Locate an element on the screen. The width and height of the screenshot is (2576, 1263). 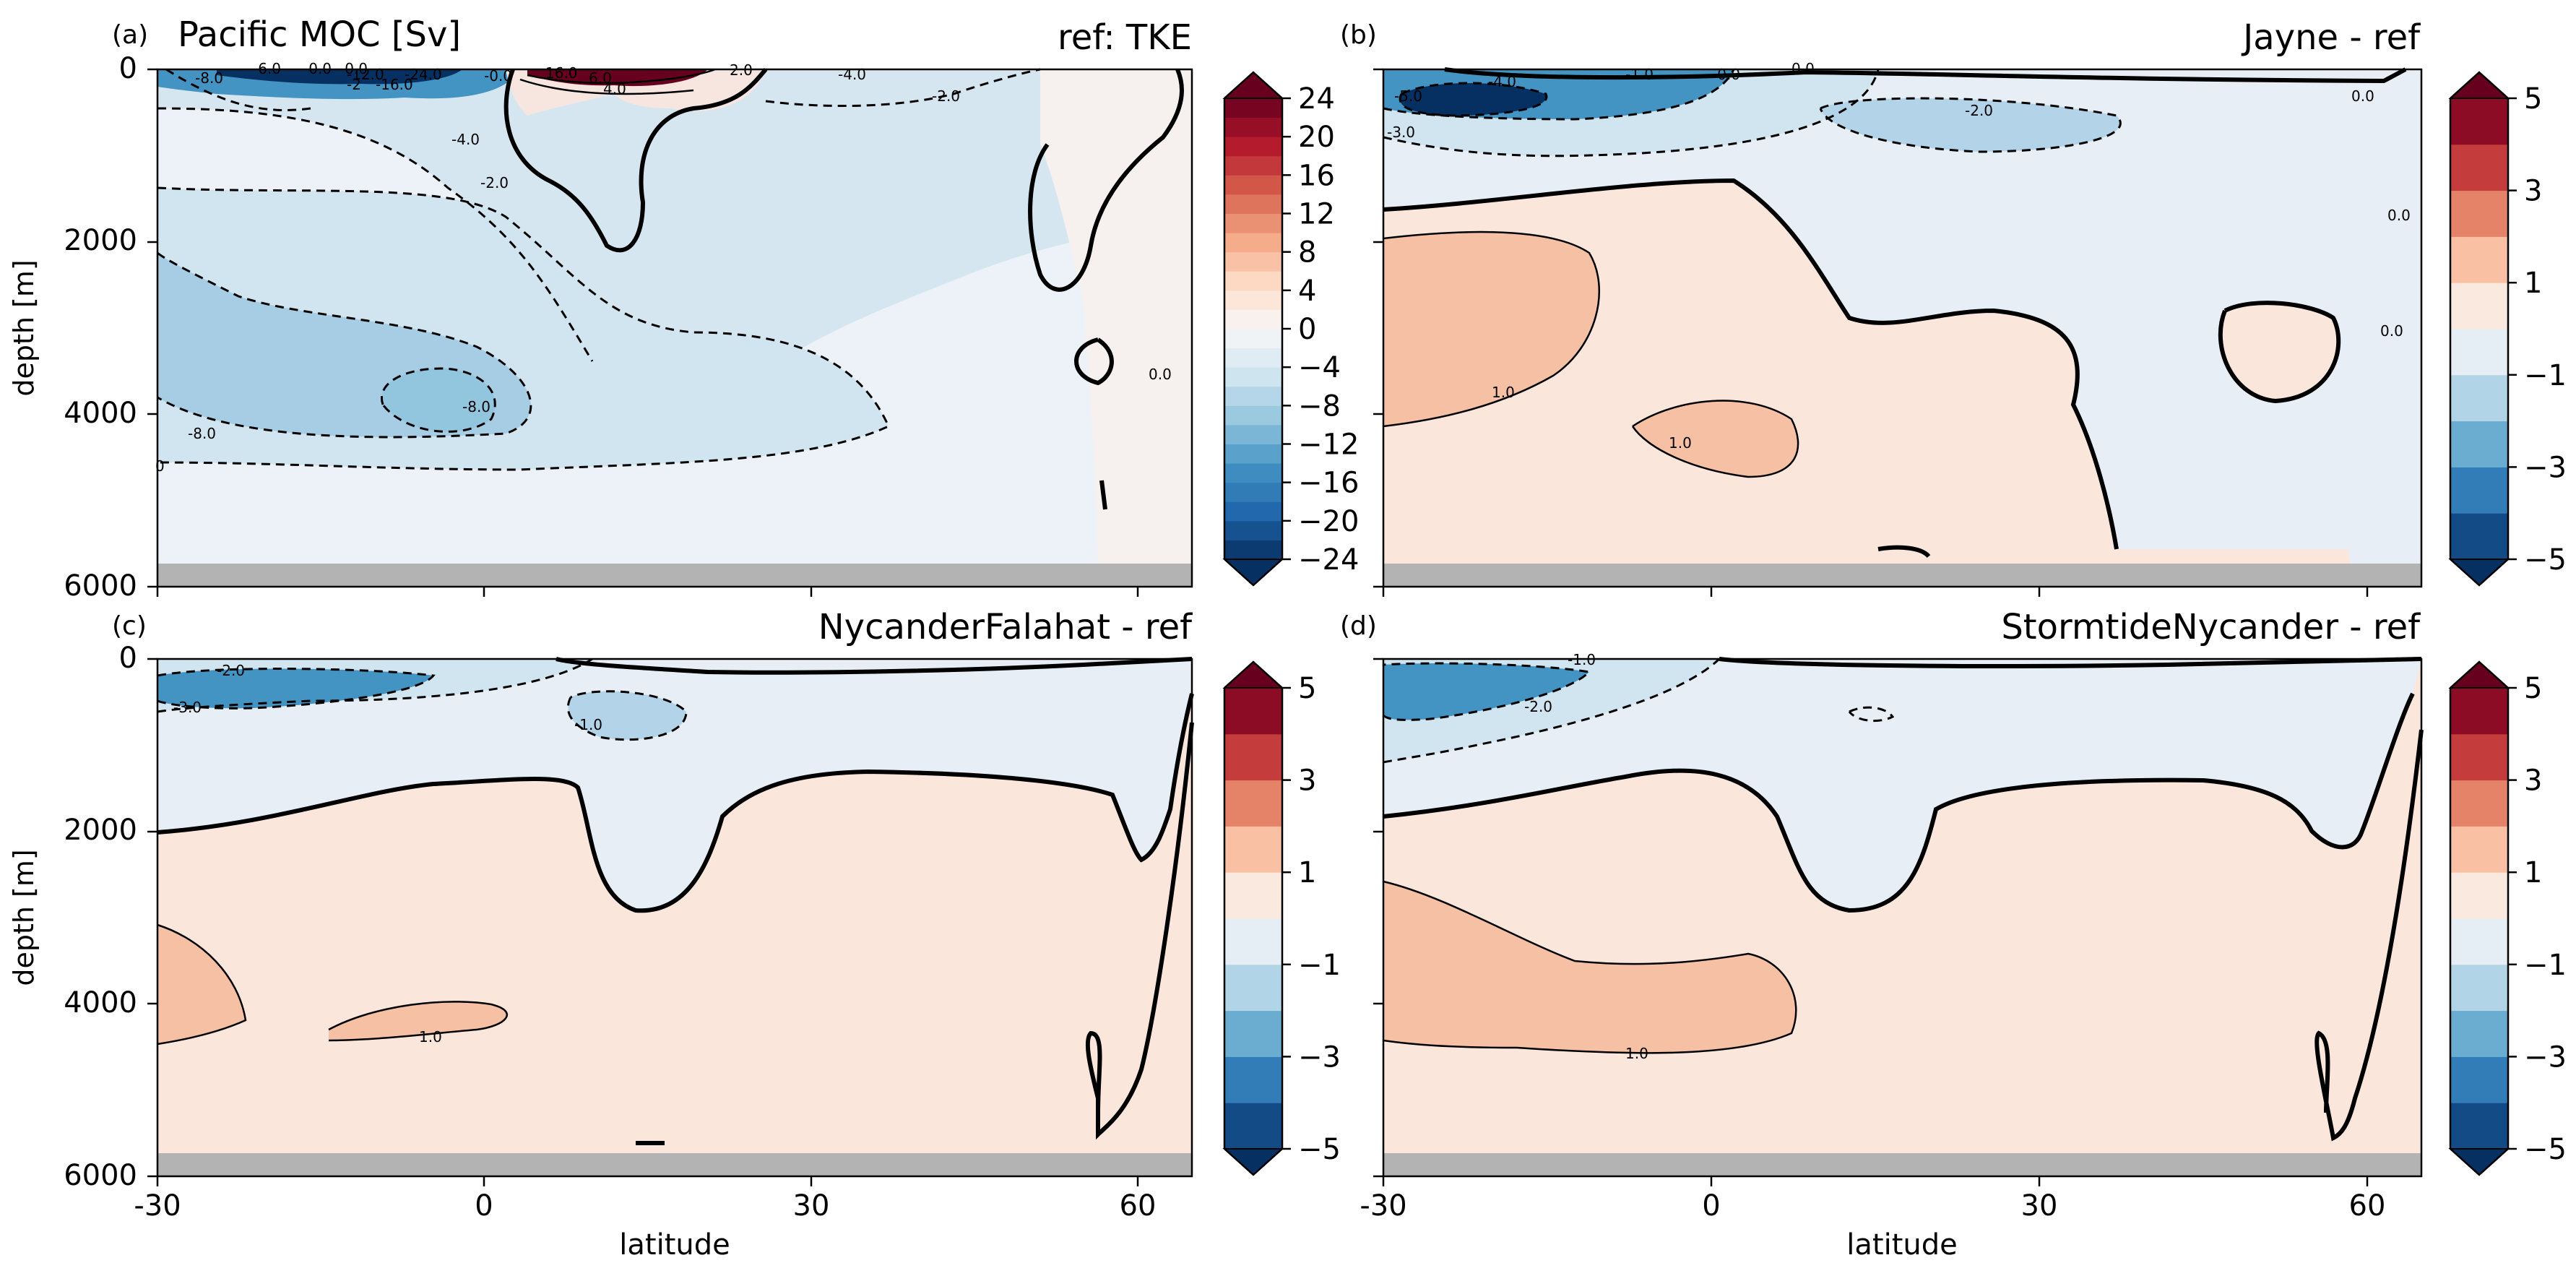
panel-c-dashed-contours is located at coordinates (422, 699).